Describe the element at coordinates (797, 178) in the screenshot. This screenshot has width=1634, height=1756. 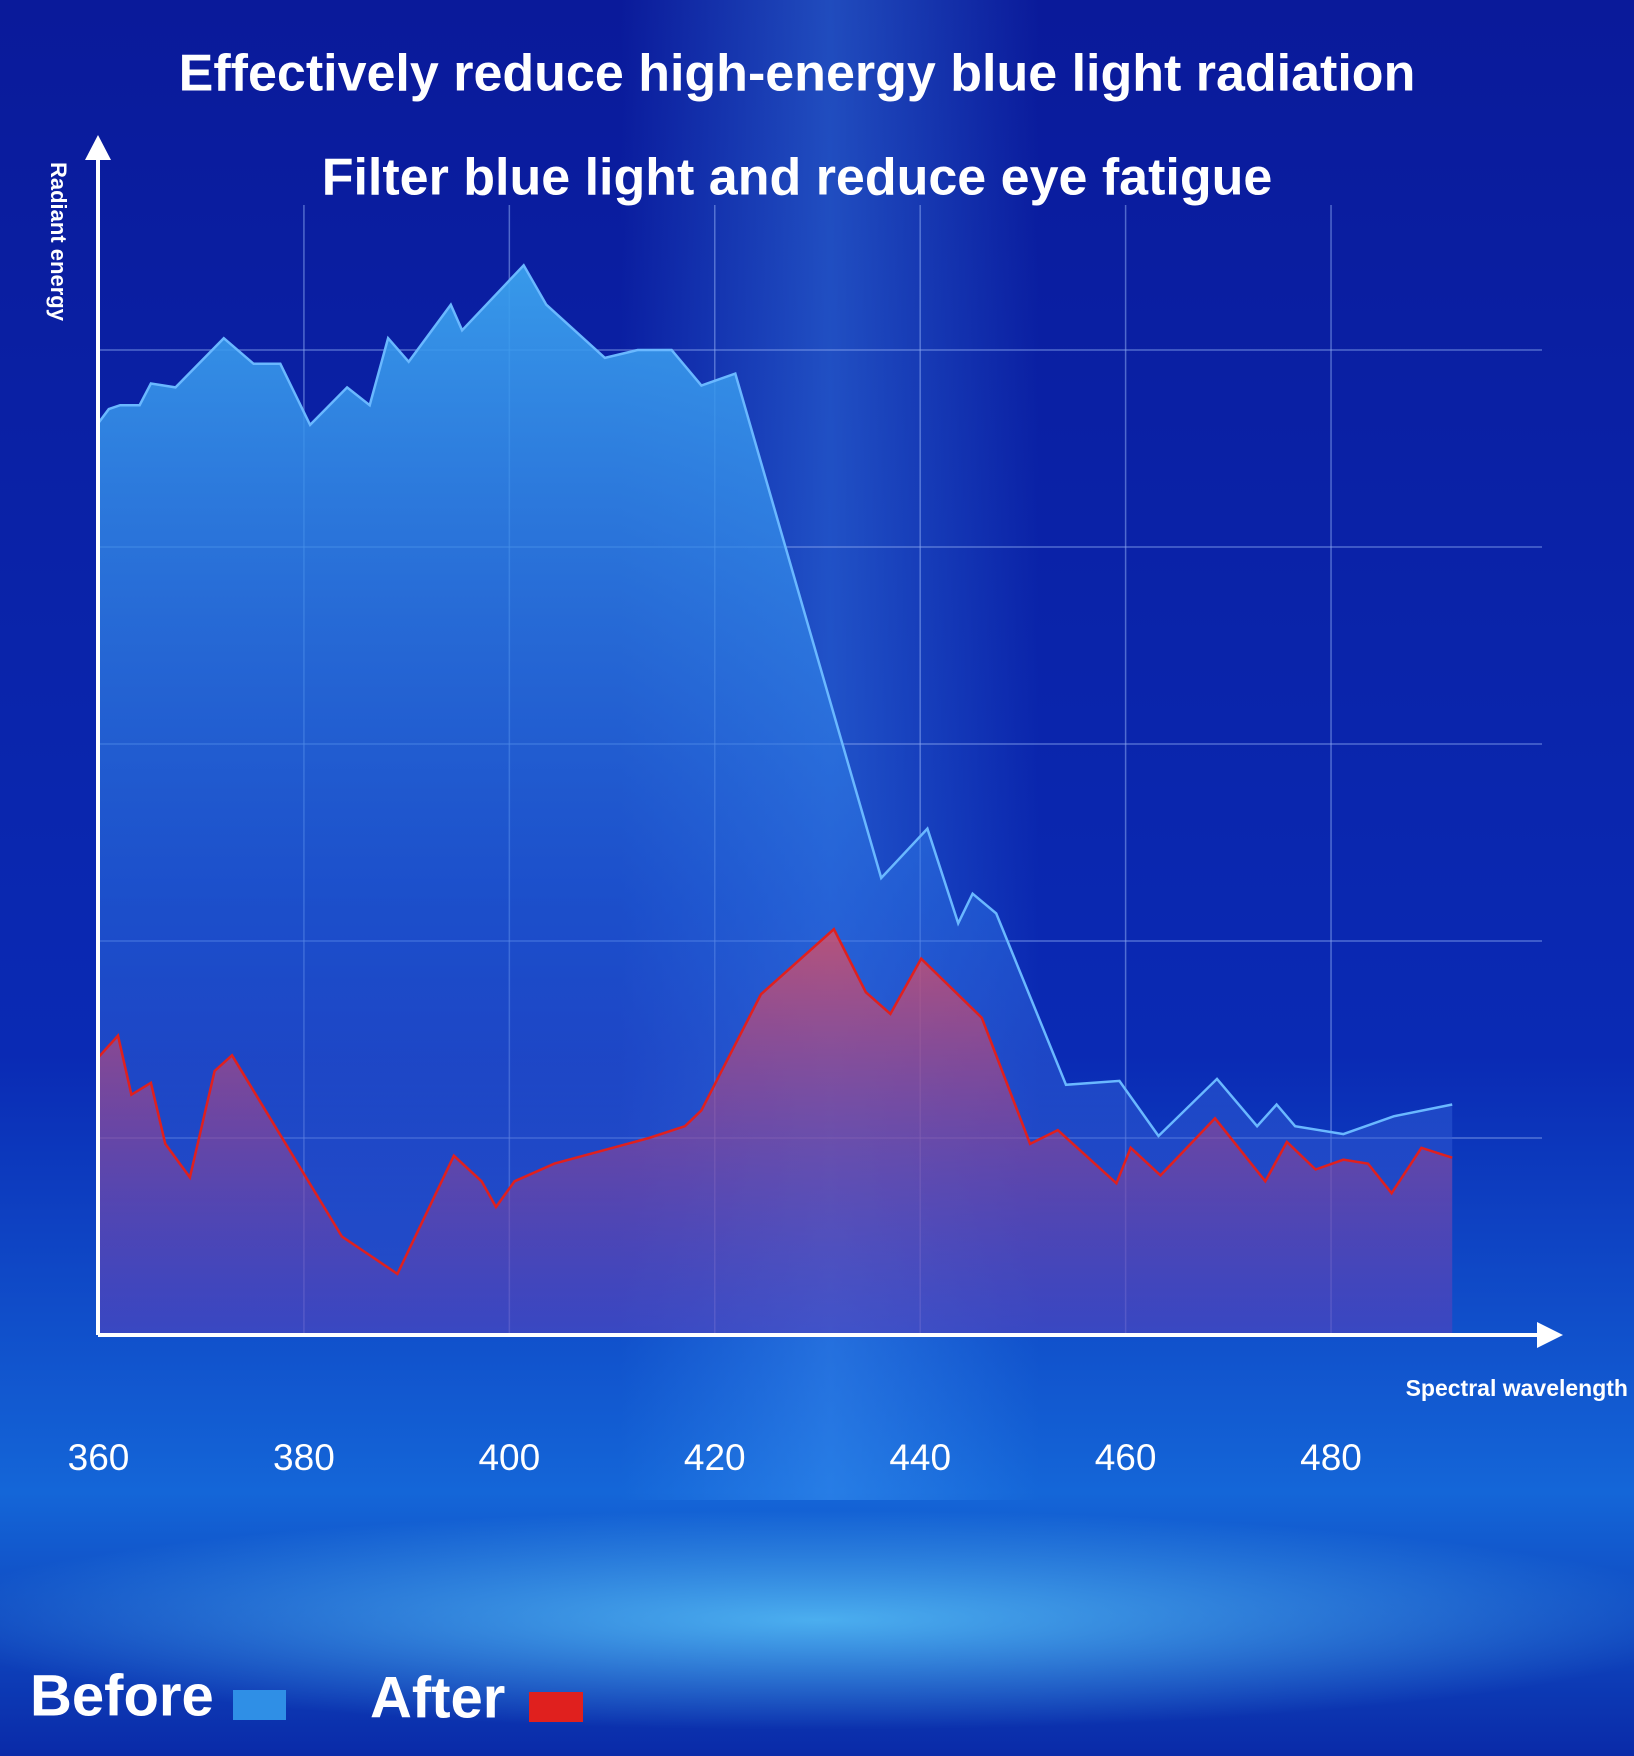
I see `chart-subtitle: Filter blue light and reduce eye fatigue` at that location.